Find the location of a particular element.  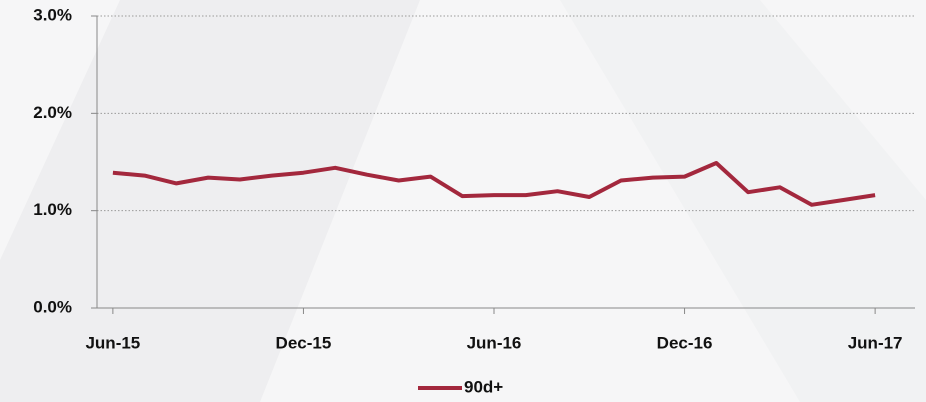

legend-label: 90d+ is located at coordinates (483, 386).